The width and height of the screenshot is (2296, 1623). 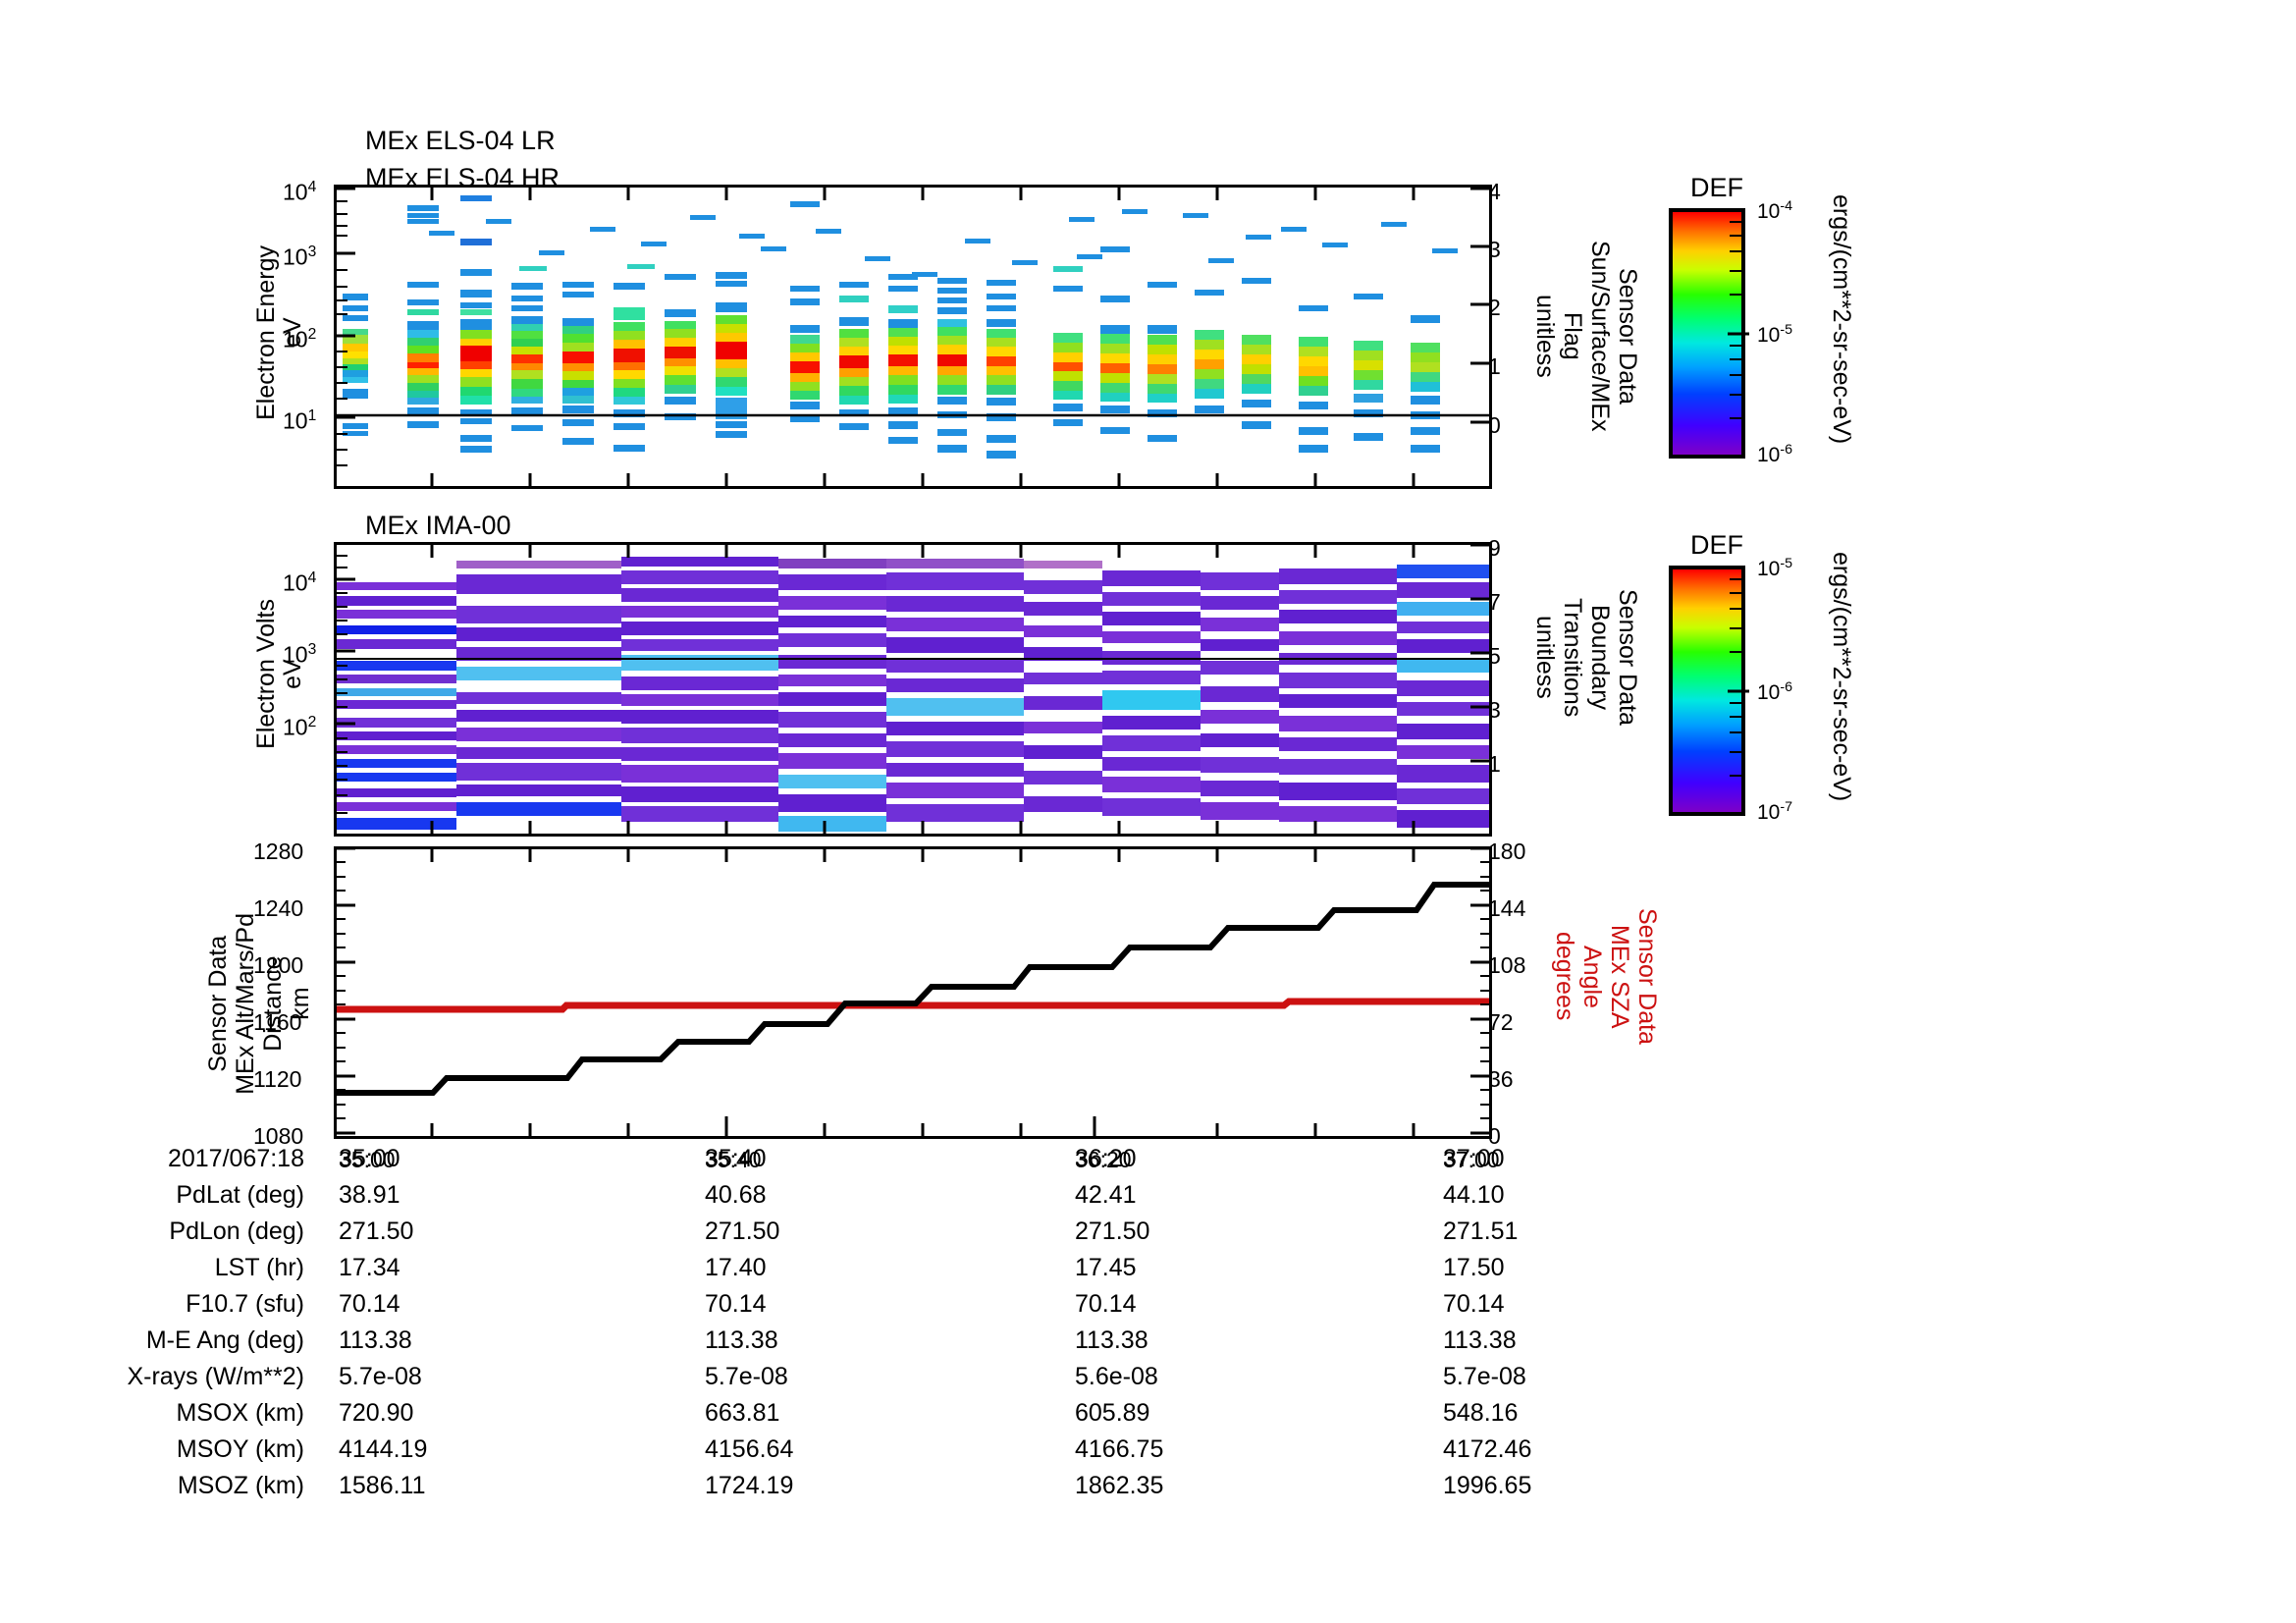 I want to click on table-c1-r1: 40.68, so click(x=736, y=1195).